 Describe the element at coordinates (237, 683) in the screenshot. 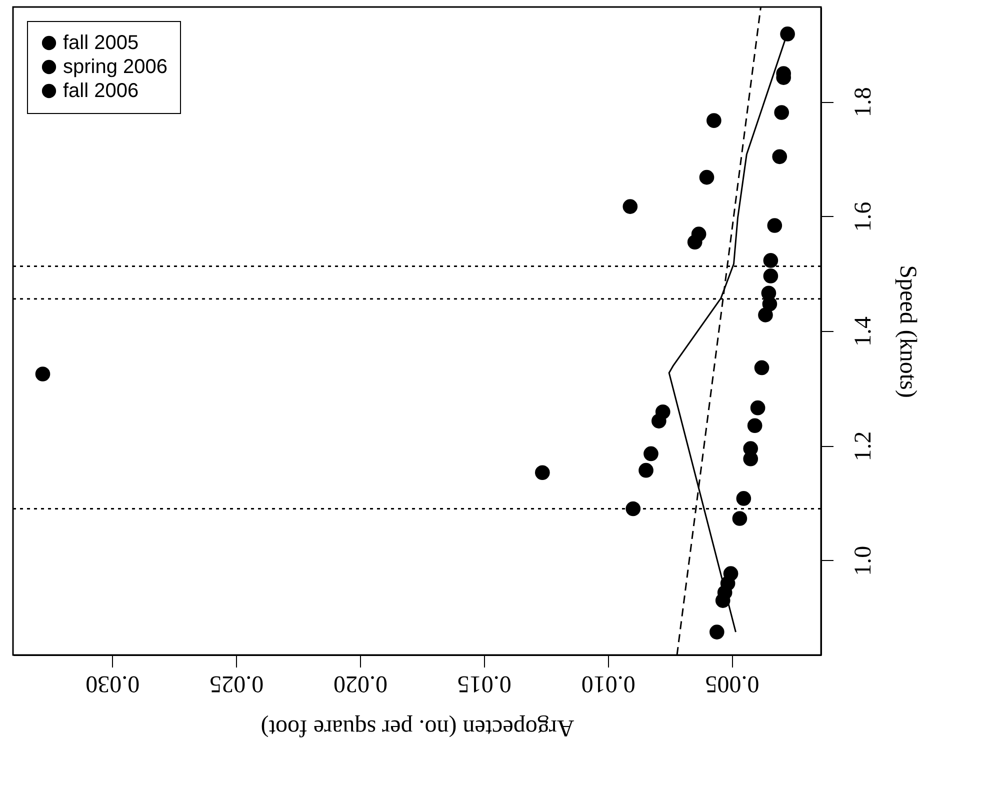

I see `x-tick-label: 0.025` at that location.